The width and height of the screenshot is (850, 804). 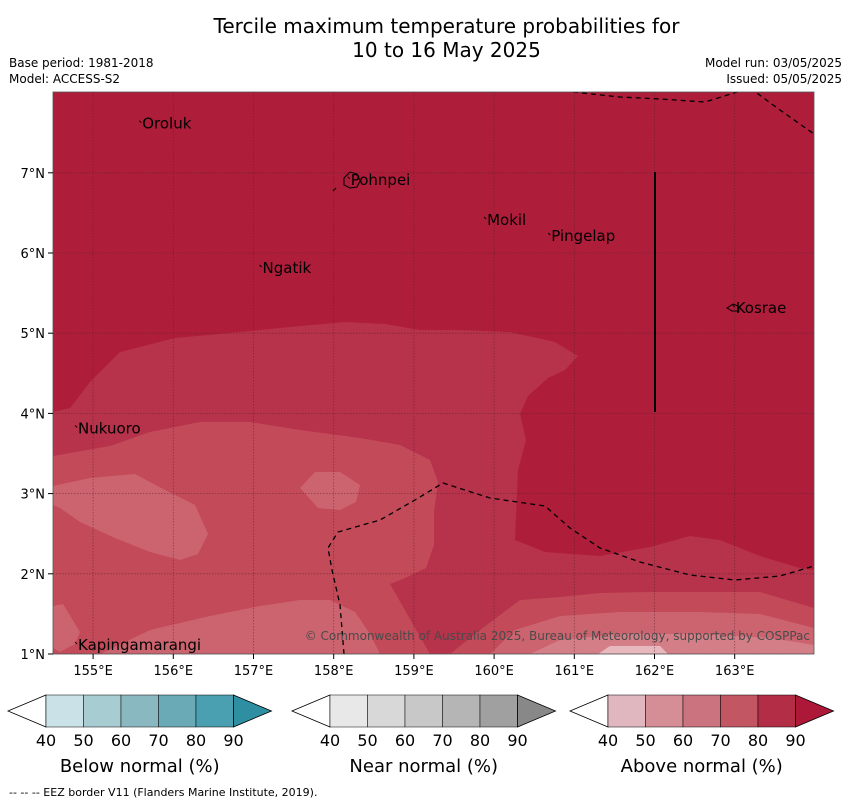 What do you see at coordinates (139, 645) in the screenshot?
I see `place-label-kapingamarangi: Kapingamarangi` at bounding box center [139, 645].